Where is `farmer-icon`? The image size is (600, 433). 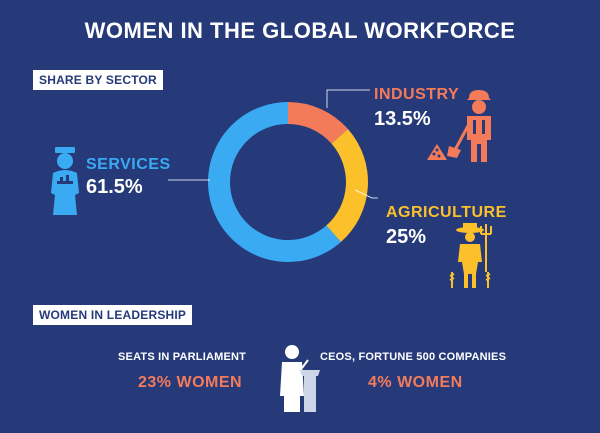 farmer-icon is located at coordinates (470, 255).